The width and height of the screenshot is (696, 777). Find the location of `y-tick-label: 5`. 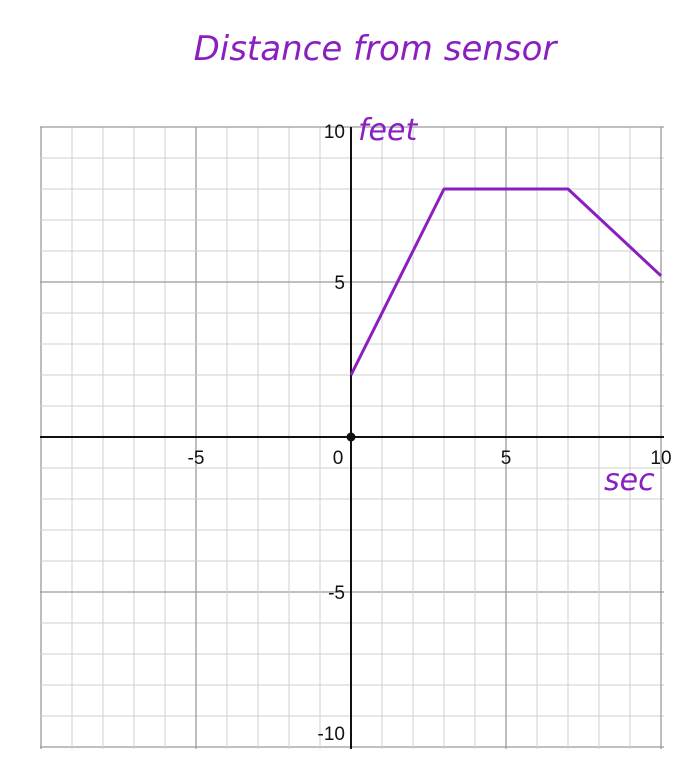

y-tick-label: 5 is located at coordinates (339, 283).